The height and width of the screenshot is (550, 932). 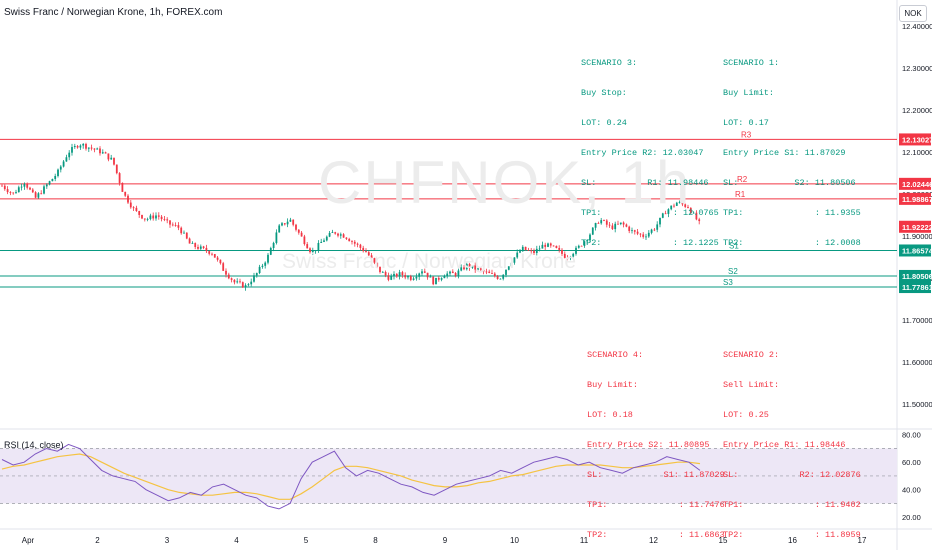 What do you see at coordinates (167, 540) in the screenshot?
I see `time-tick-label: 3` at bounding box center [167, 540].